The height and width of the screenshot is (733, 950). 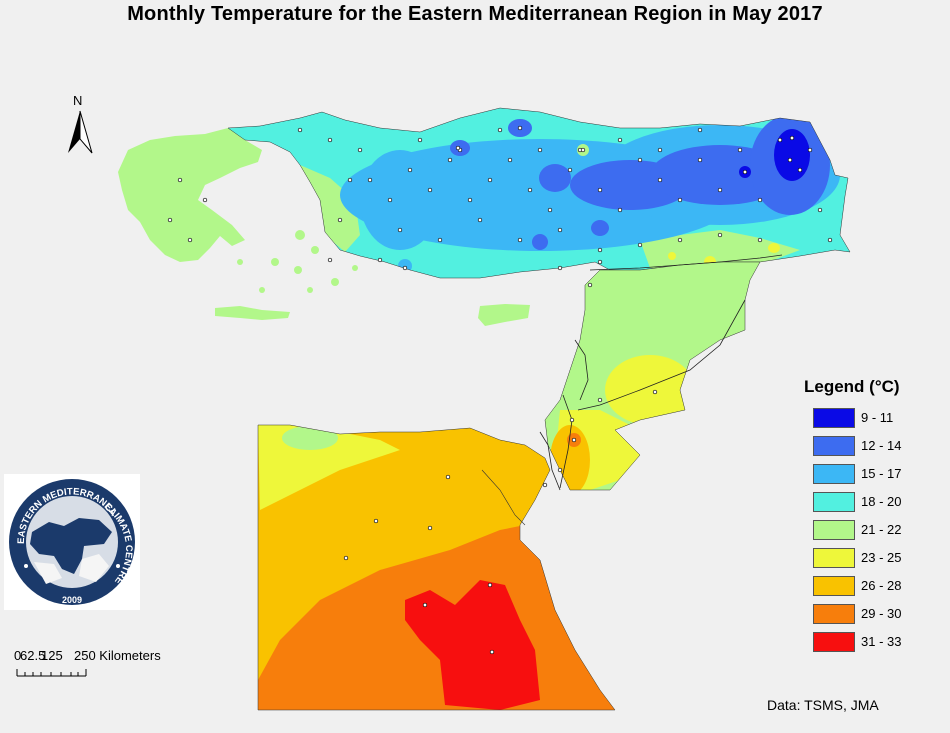 I want to click on north-arrow: N, so click(x=80, y=125).